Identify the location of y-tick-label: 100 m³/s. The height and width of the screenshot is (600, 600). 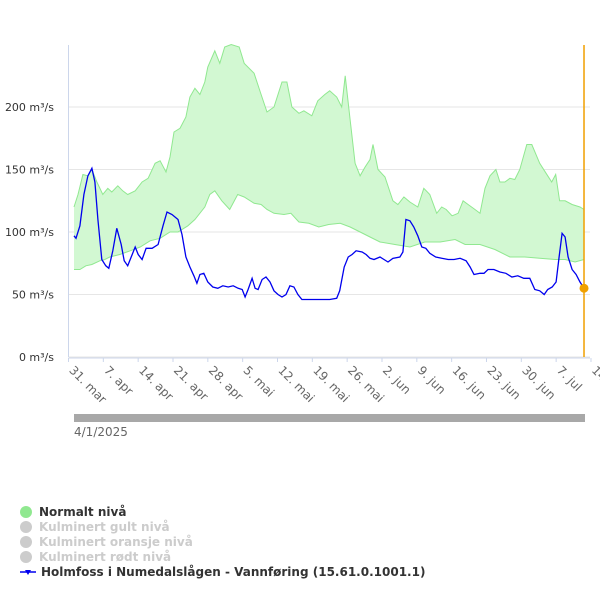
(29, 232).